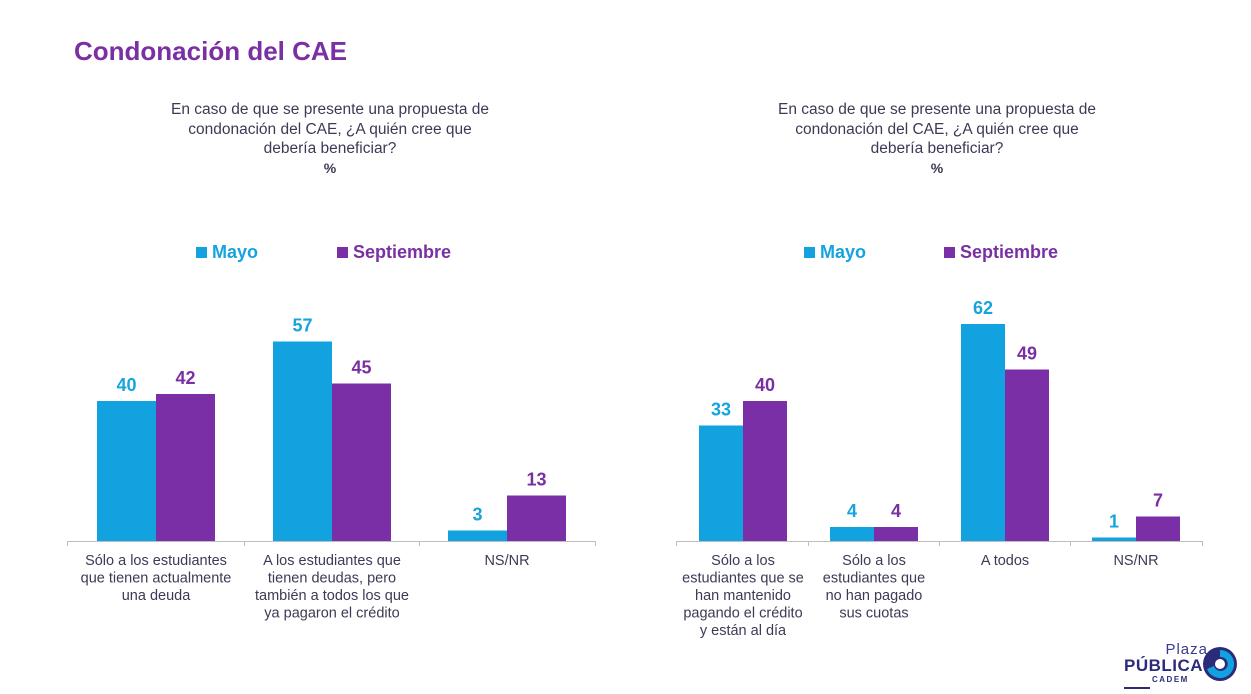  I want to click on chart-2-legend-mayo: Mayo, so click(835, 252).